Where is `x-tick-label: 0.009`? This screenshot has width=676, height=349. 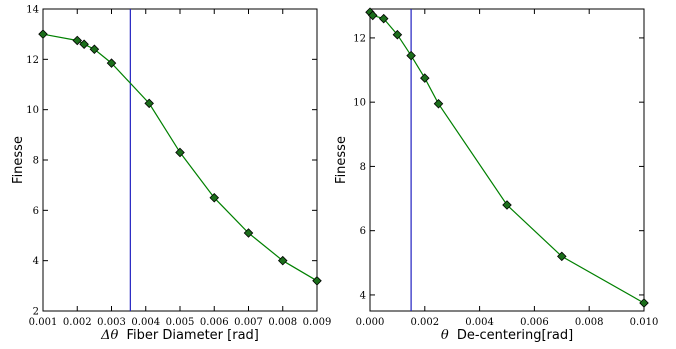 x-tick-label: 0.009 is located at coordinates (317, 322).